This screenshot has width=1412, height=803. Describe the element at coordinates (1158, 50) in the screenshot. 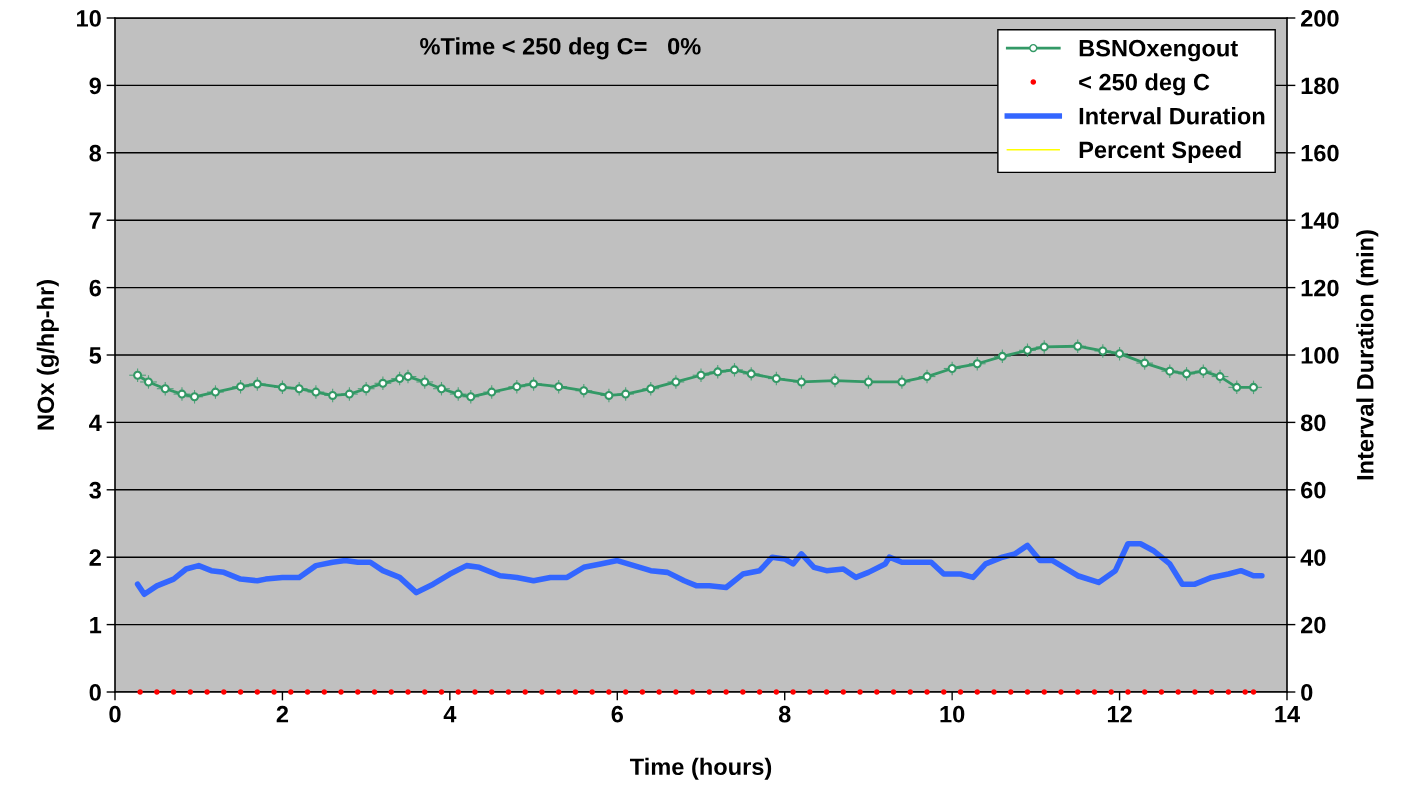

I see `legend-label: BSNOxengout` at that location.